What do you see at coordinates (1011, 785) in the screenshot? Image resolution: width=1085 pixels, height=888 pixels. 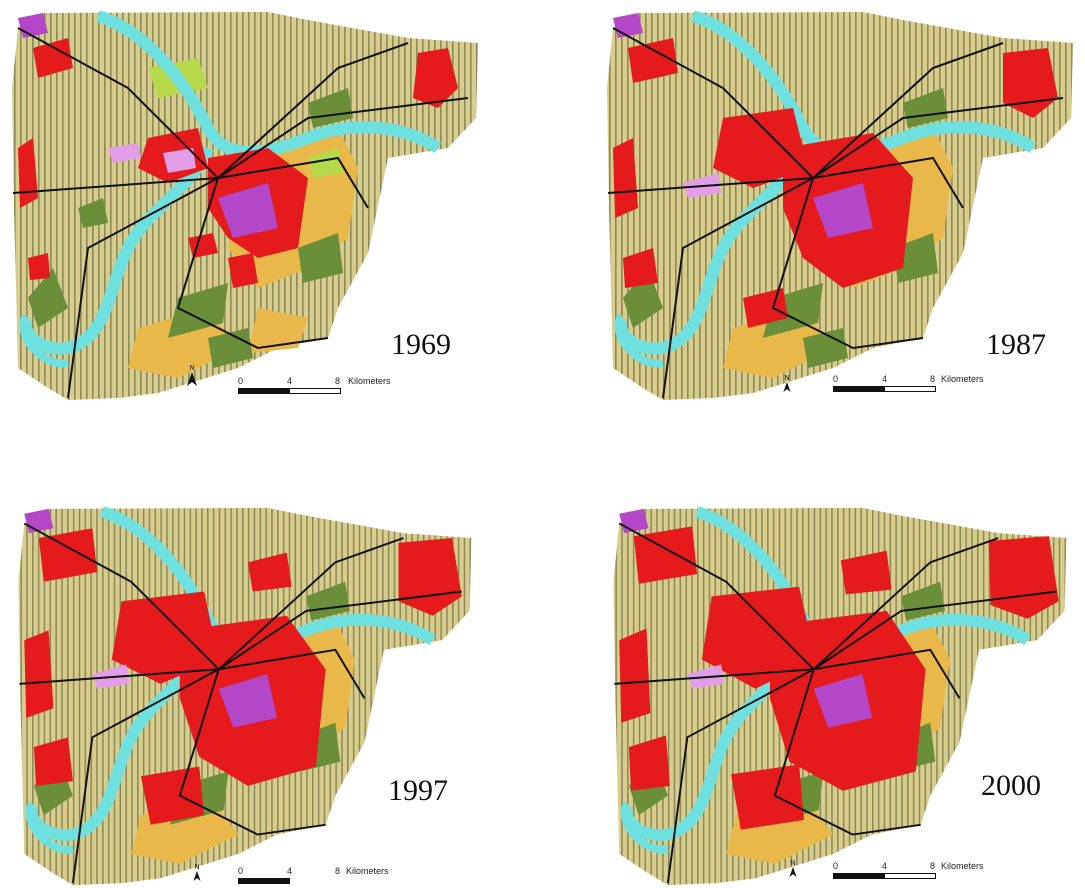 I see `year-label: 2000` at bounding box center [1011, 785].